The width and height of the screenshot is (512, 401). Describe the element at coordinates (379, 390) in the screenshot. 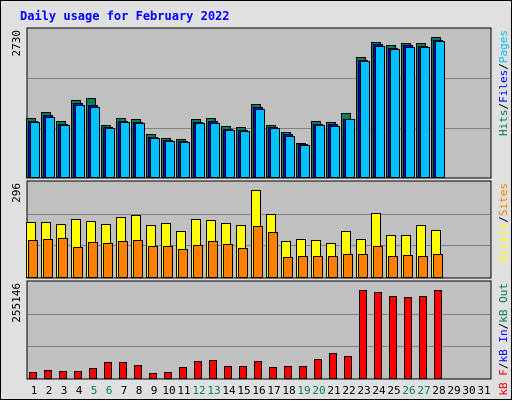

I see `x-tick-label: 24` at that location.